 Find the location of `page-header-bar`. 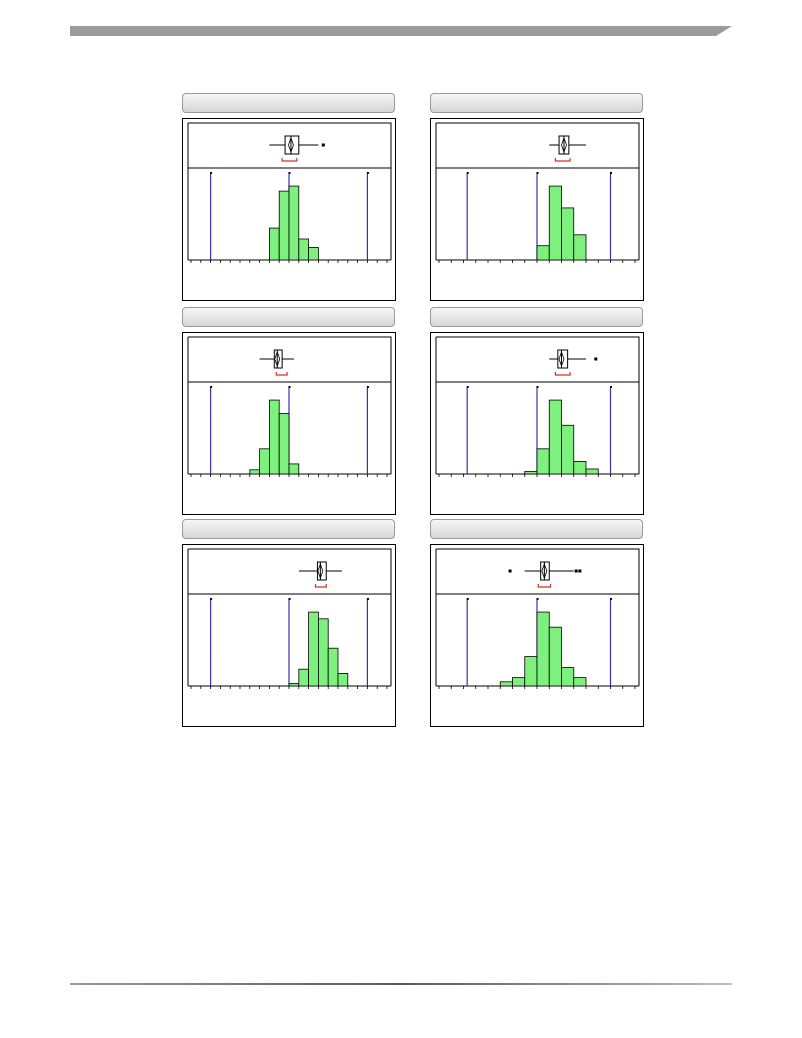

page-header-bar is located at coordinates (401, 31).